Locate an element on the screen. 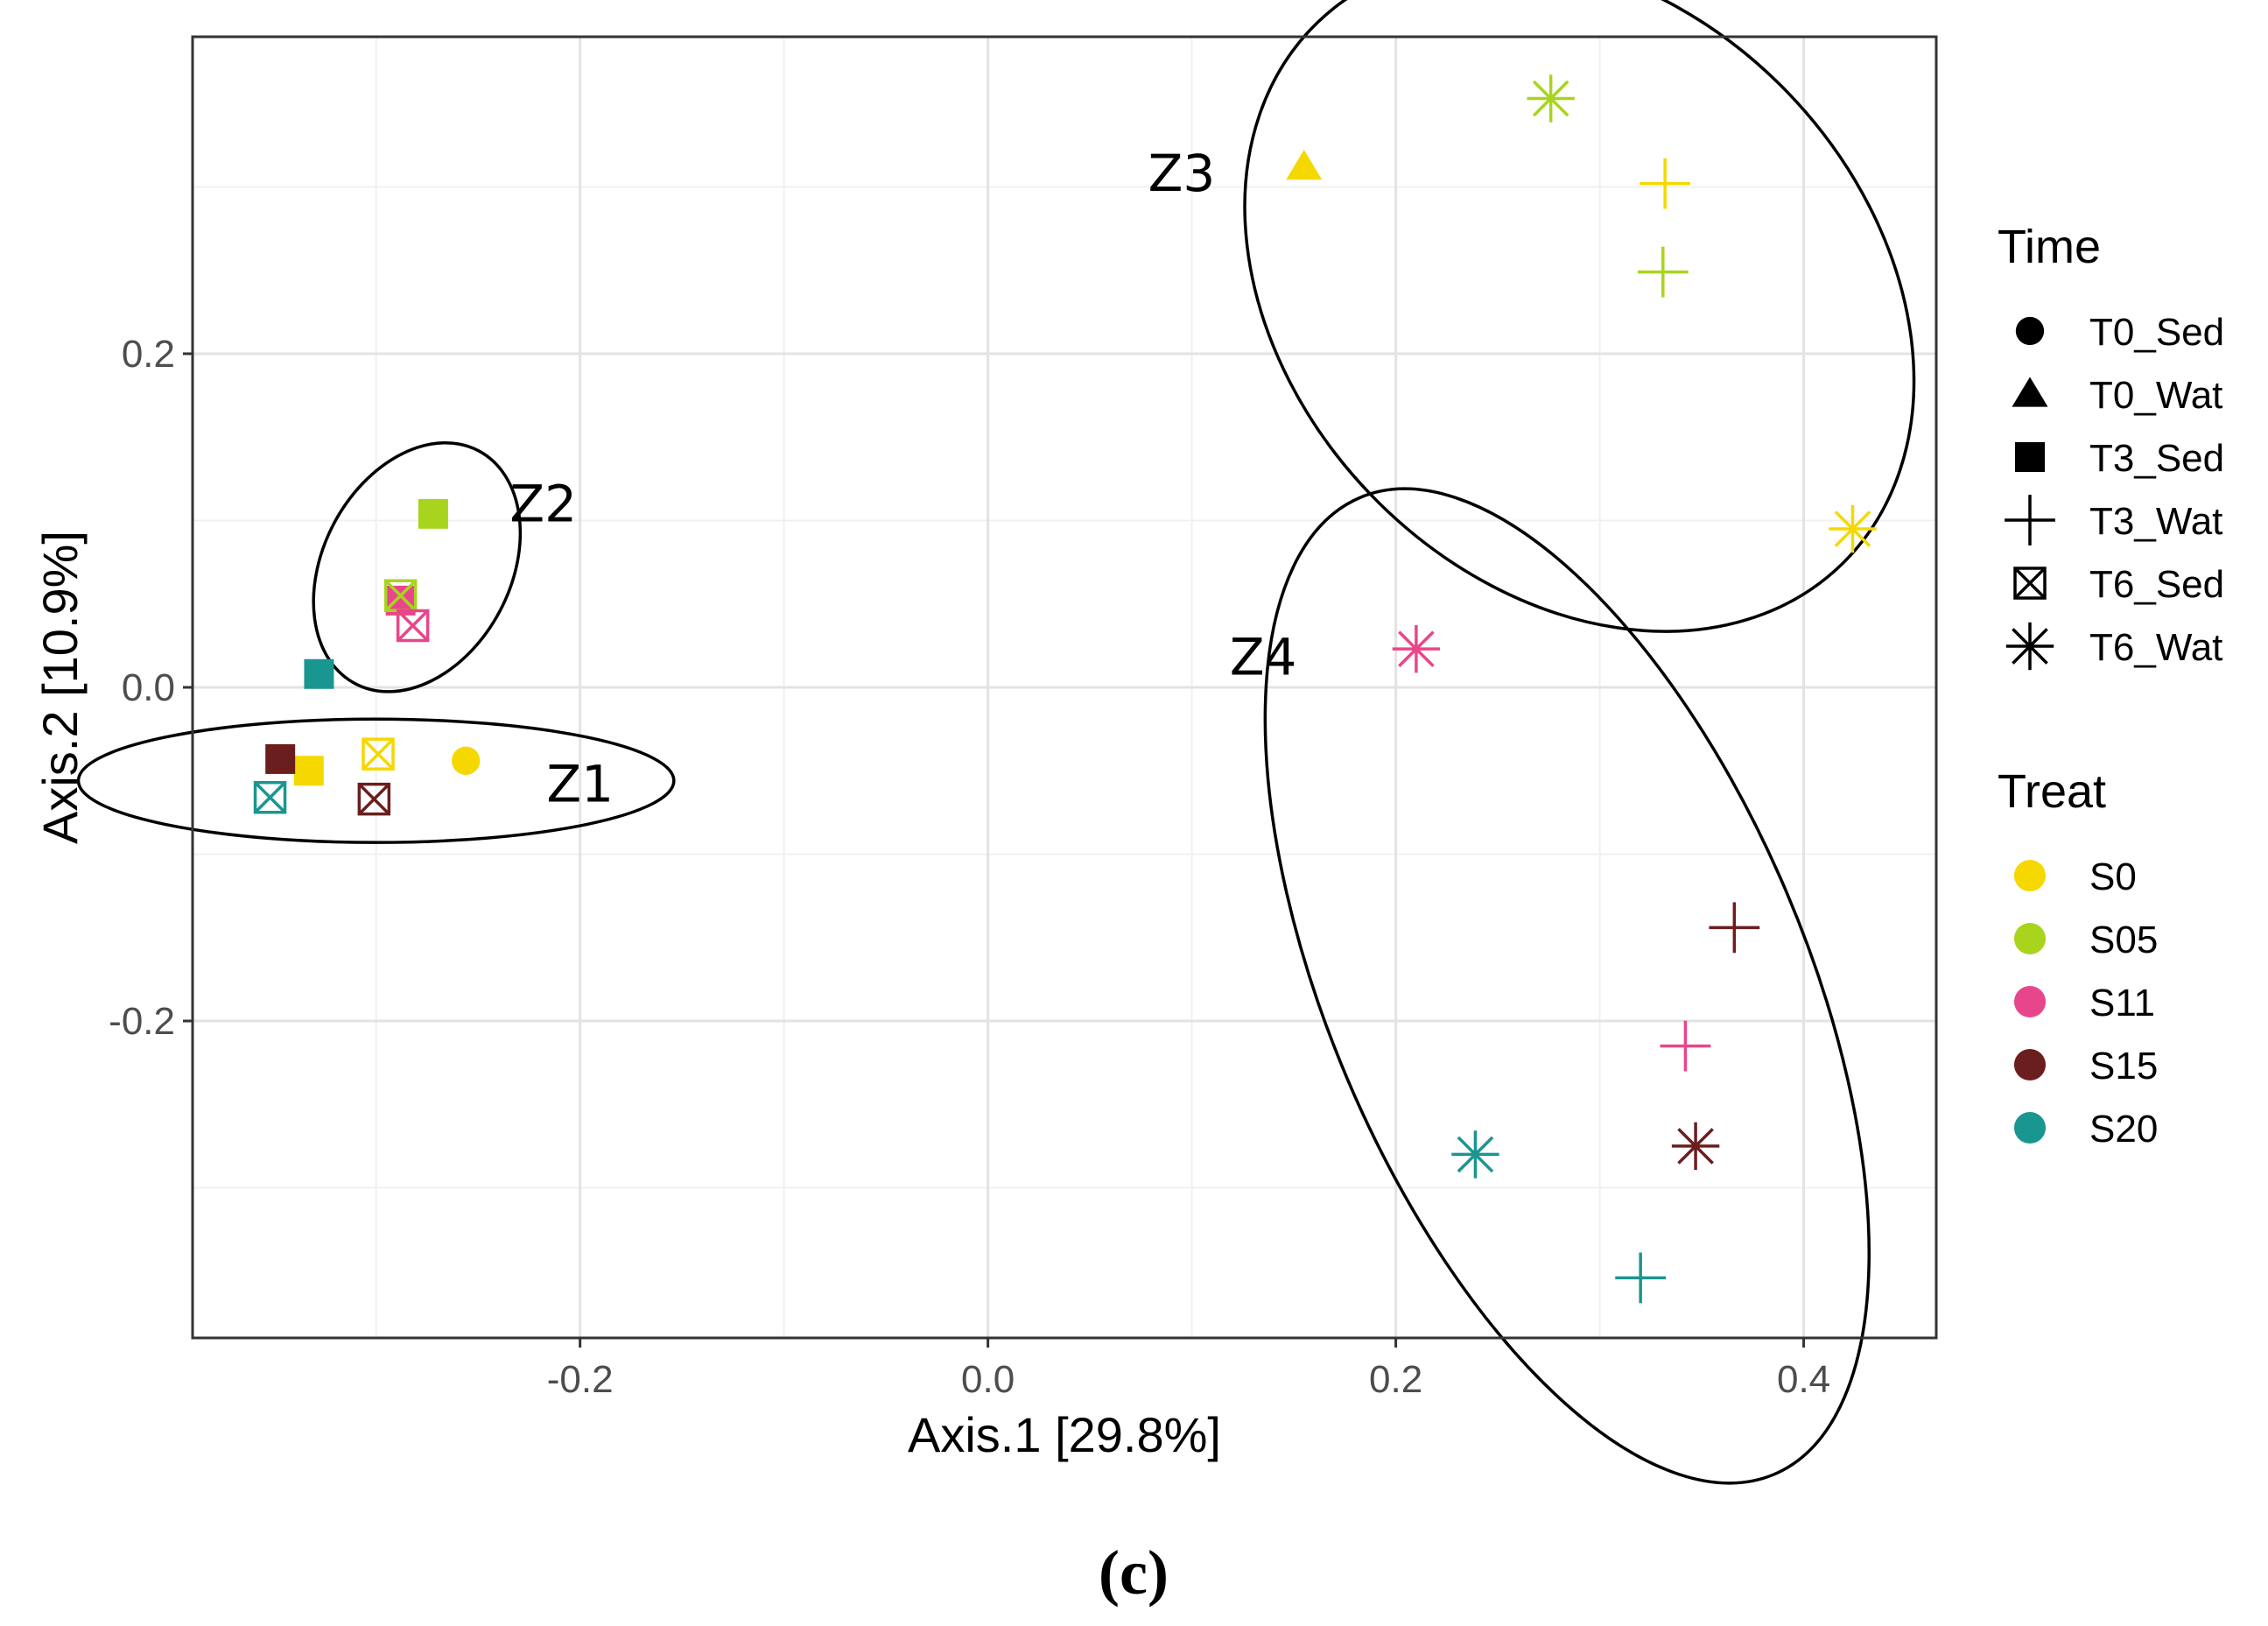 Image resolution: width=2268 pixels, height=1626 pixels. legend-label: T6_Sed is located at coordinates (2156, 584).